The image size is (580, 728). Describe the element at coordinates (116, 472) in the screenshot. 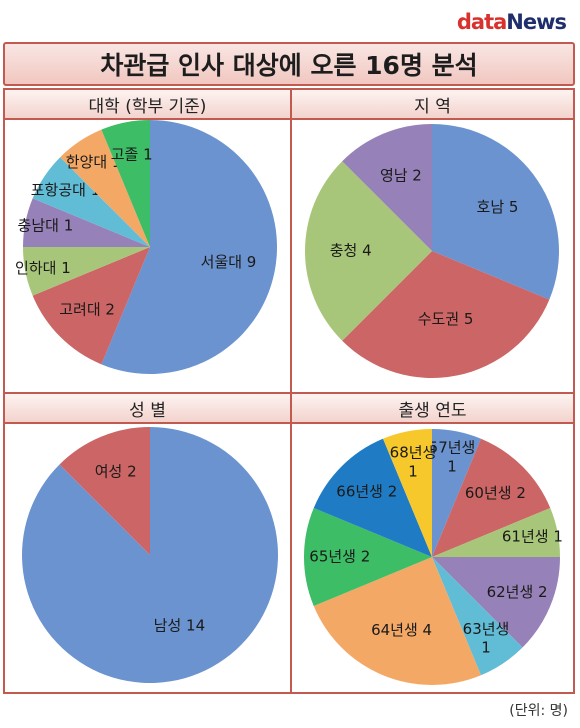

I see `pie-slice-label: 여성 2` at that location.